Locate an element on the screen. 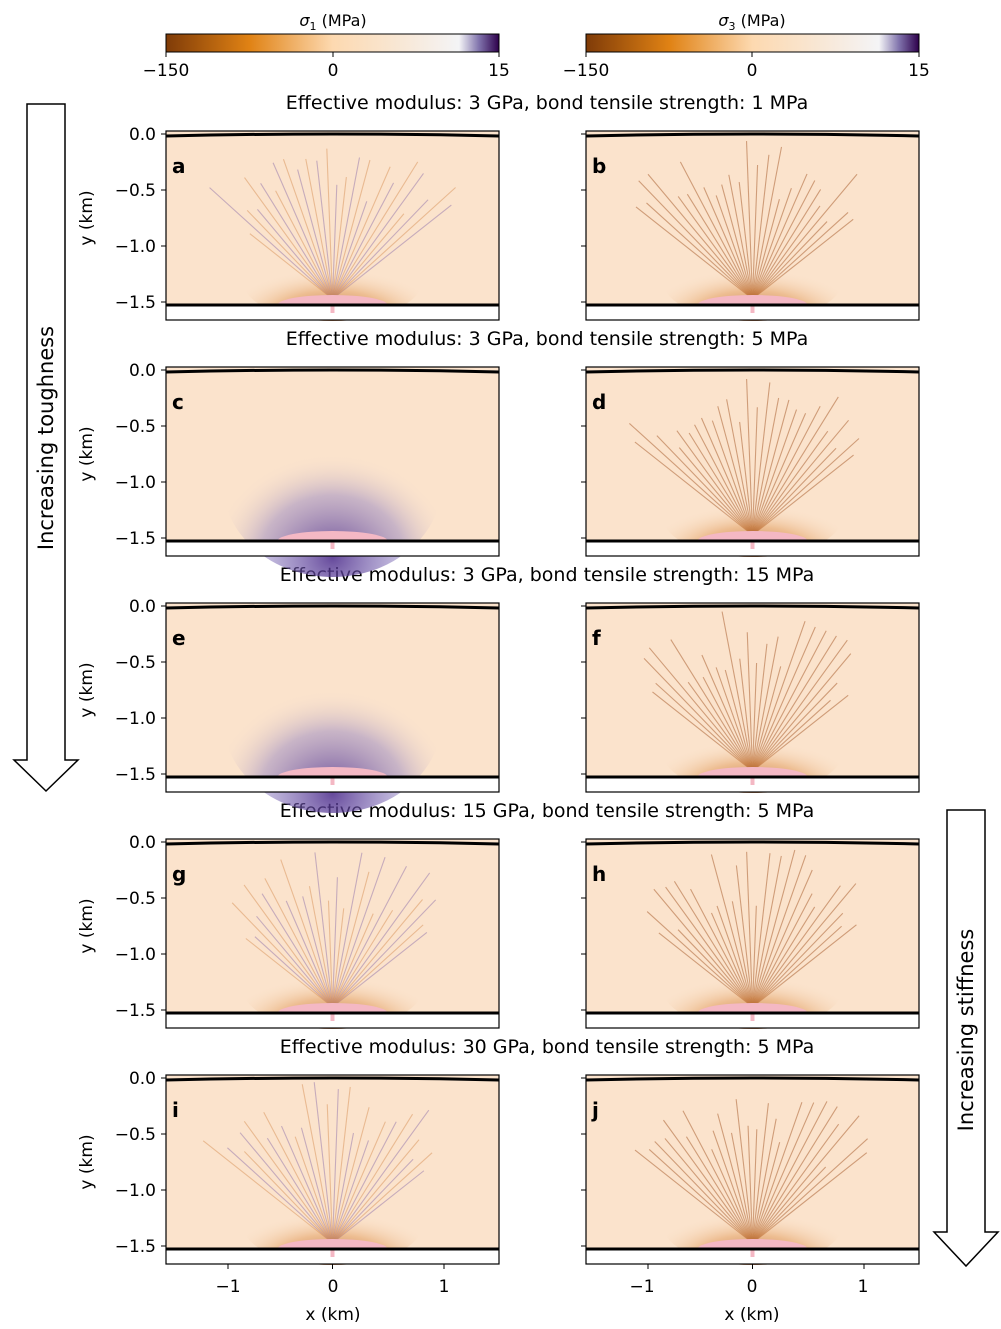  stress-panel: f is located at coordinates (750, 697).